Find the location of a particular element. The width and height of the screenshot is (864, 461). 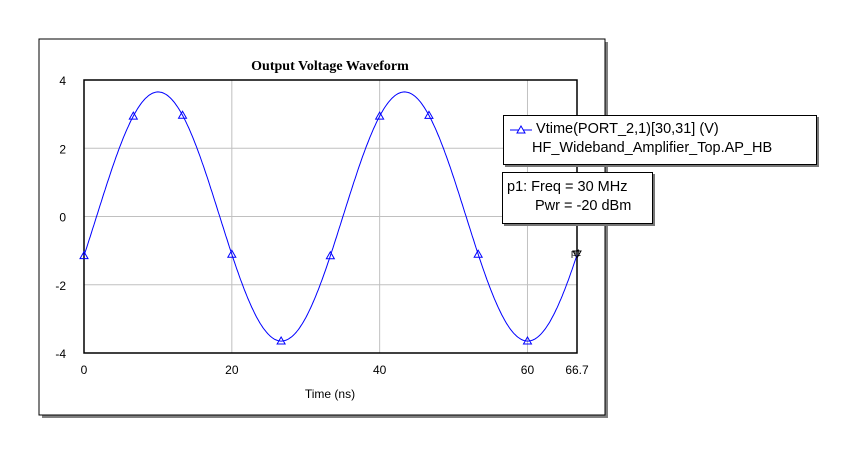

y-tick-label: 2 is located at coordinates (62, 149).